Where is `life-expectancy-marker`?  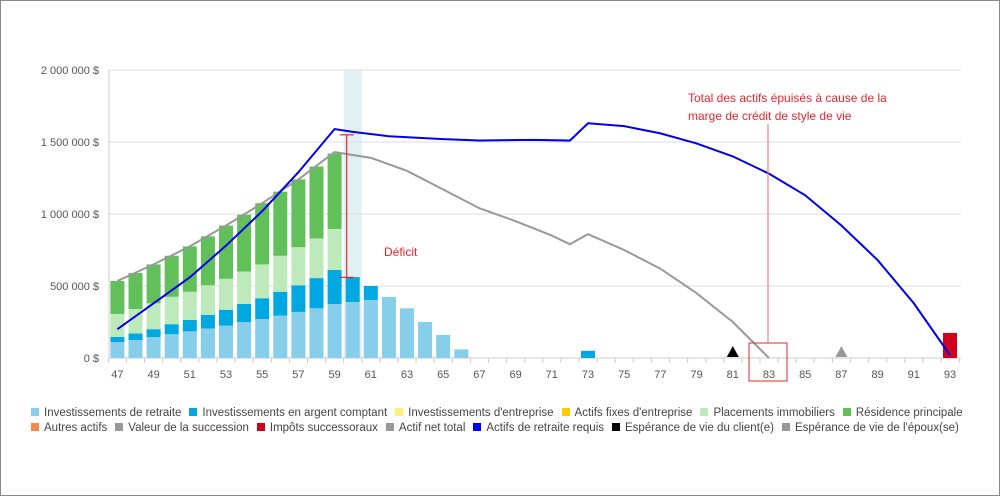 life-expectancy-marker is located at coordinates (841, 351).